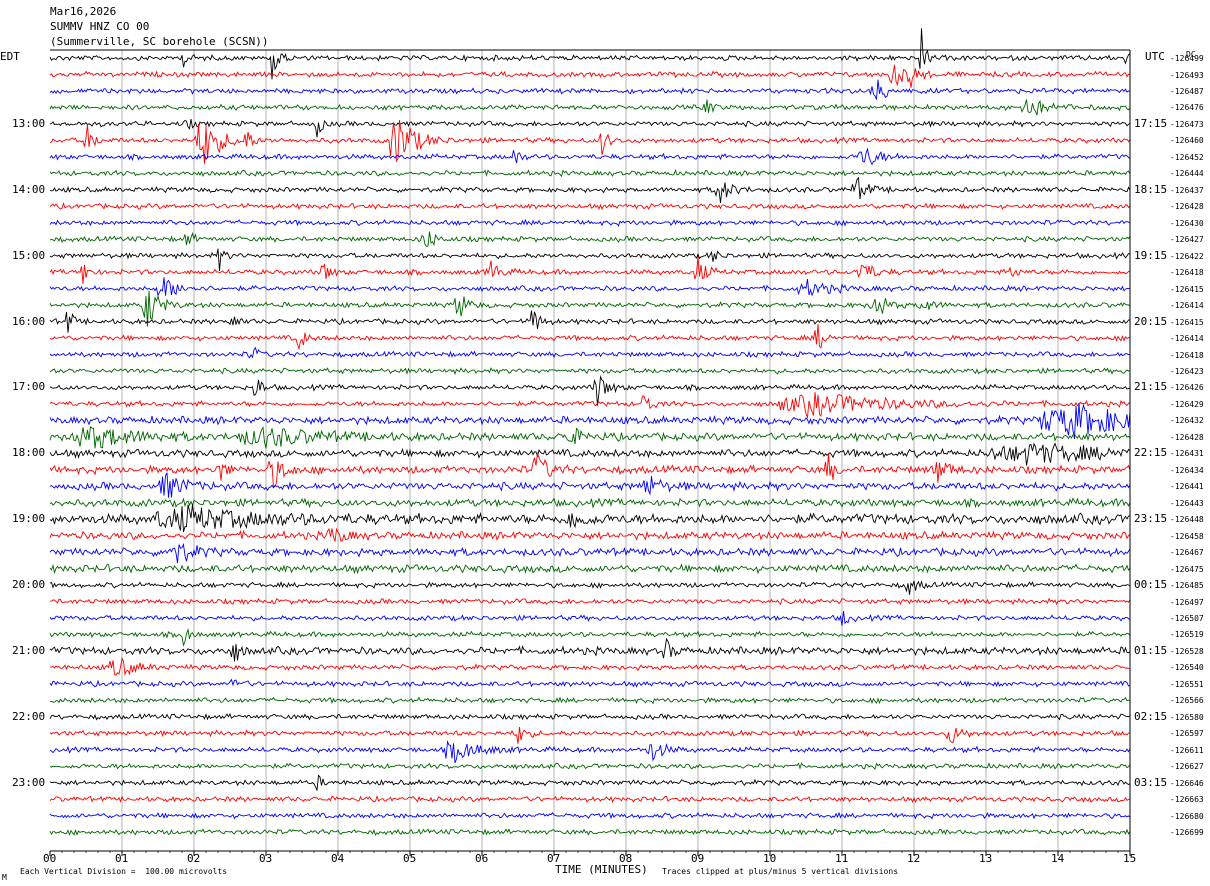 This screenshot has height=886, width=1210. What do you see at coordinates (914, 858) in the screenshot?
I see `x-tick-label: 12` at bounding box center [914, 858].